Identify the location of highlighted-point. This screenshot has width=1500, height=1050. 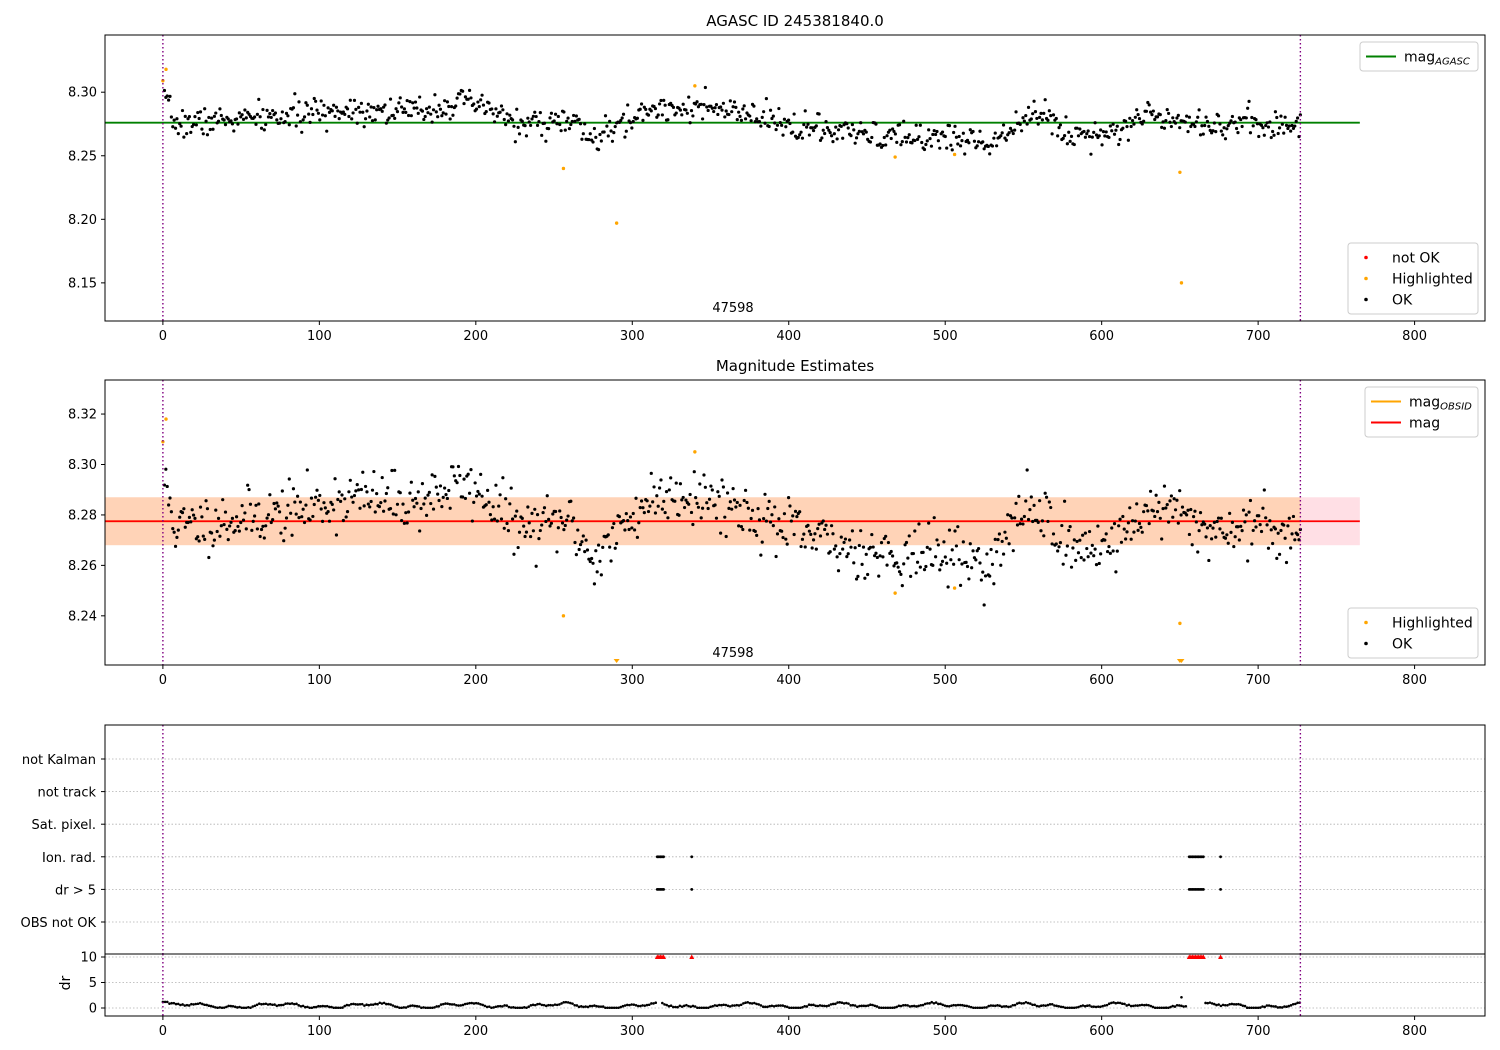
(1180, 172).